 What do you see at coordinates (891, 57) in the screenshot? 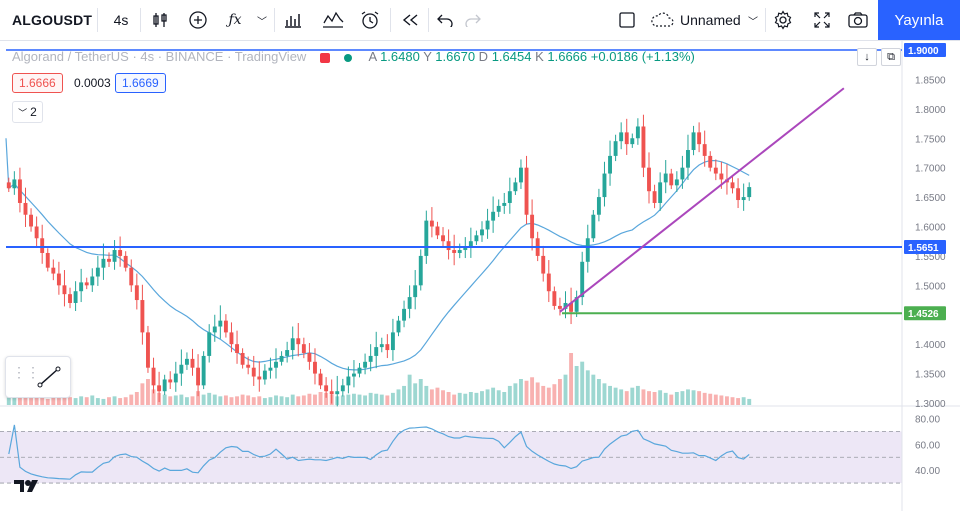
I see `maximize-pane-icon: ⧉` at bounding box center [891, 57].